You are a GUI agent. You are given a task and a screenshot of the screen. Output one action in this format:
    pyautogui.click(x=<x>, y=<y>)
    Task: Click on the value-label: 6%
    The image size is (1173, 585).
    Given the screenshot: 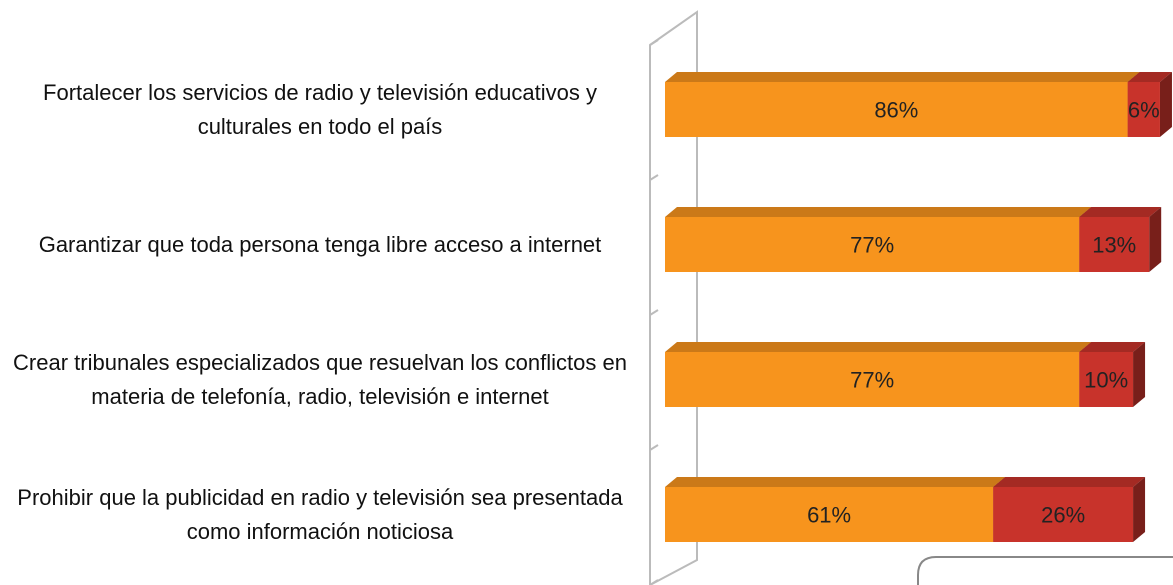 What is the action you would take?
    pyautogui.click(x=1144, y=109)
    